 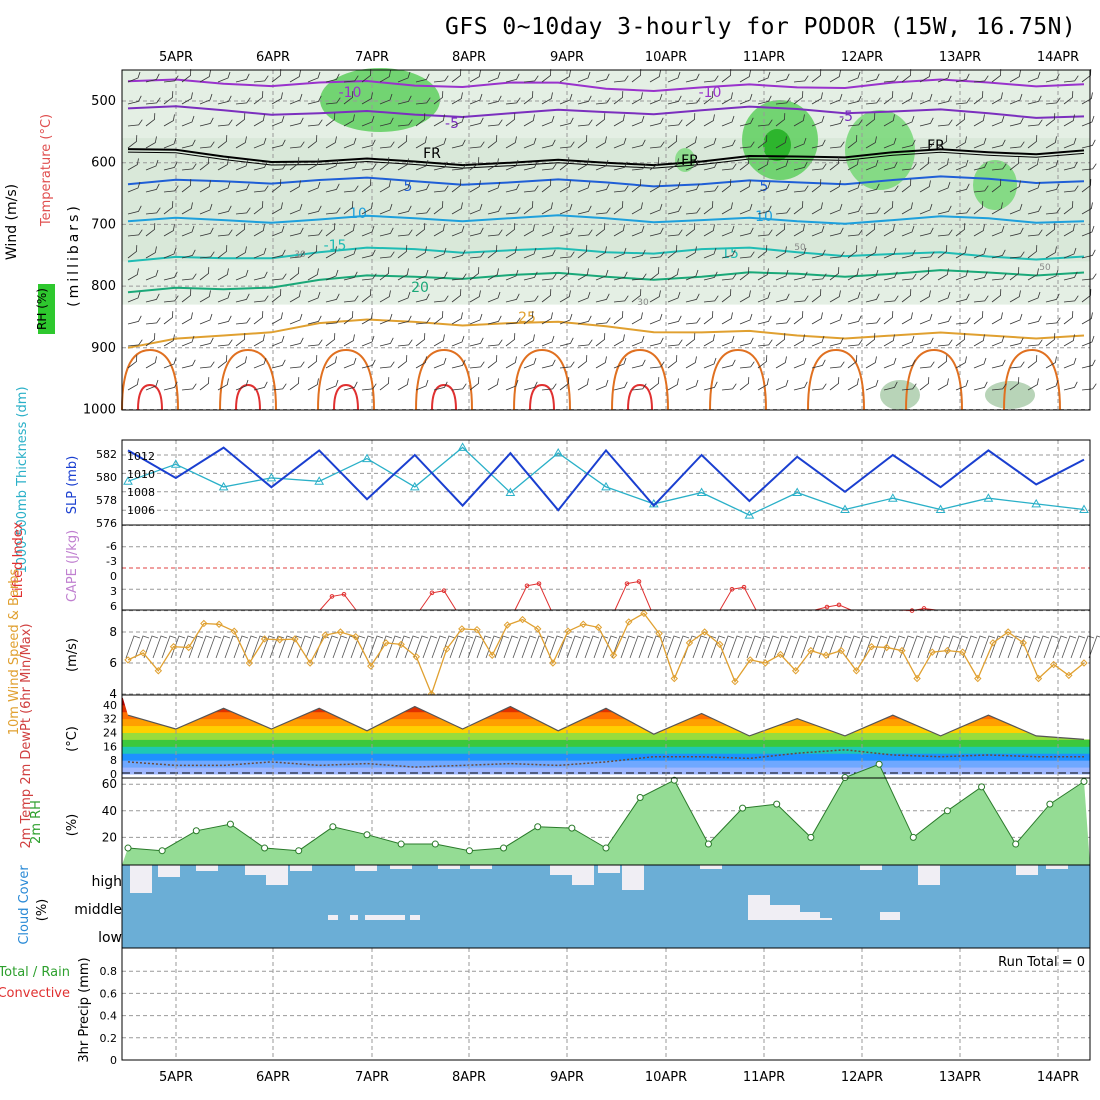 What do you see at coordinates (912, 610) in the screenshot?
I see `li-point` at bounding box center [912, 610].